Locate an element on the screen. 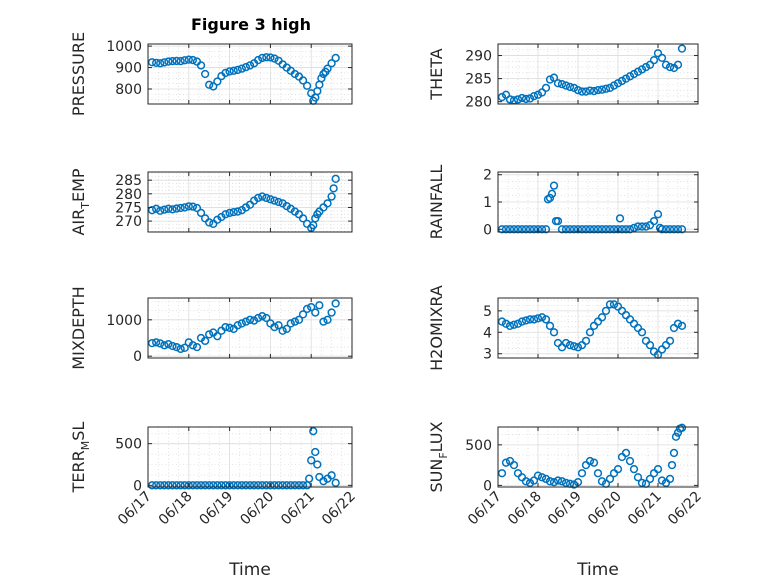 This screenshot has width=778, height=583. y-axis-label: H2OMIXRA is located at coordinates (436, 328).